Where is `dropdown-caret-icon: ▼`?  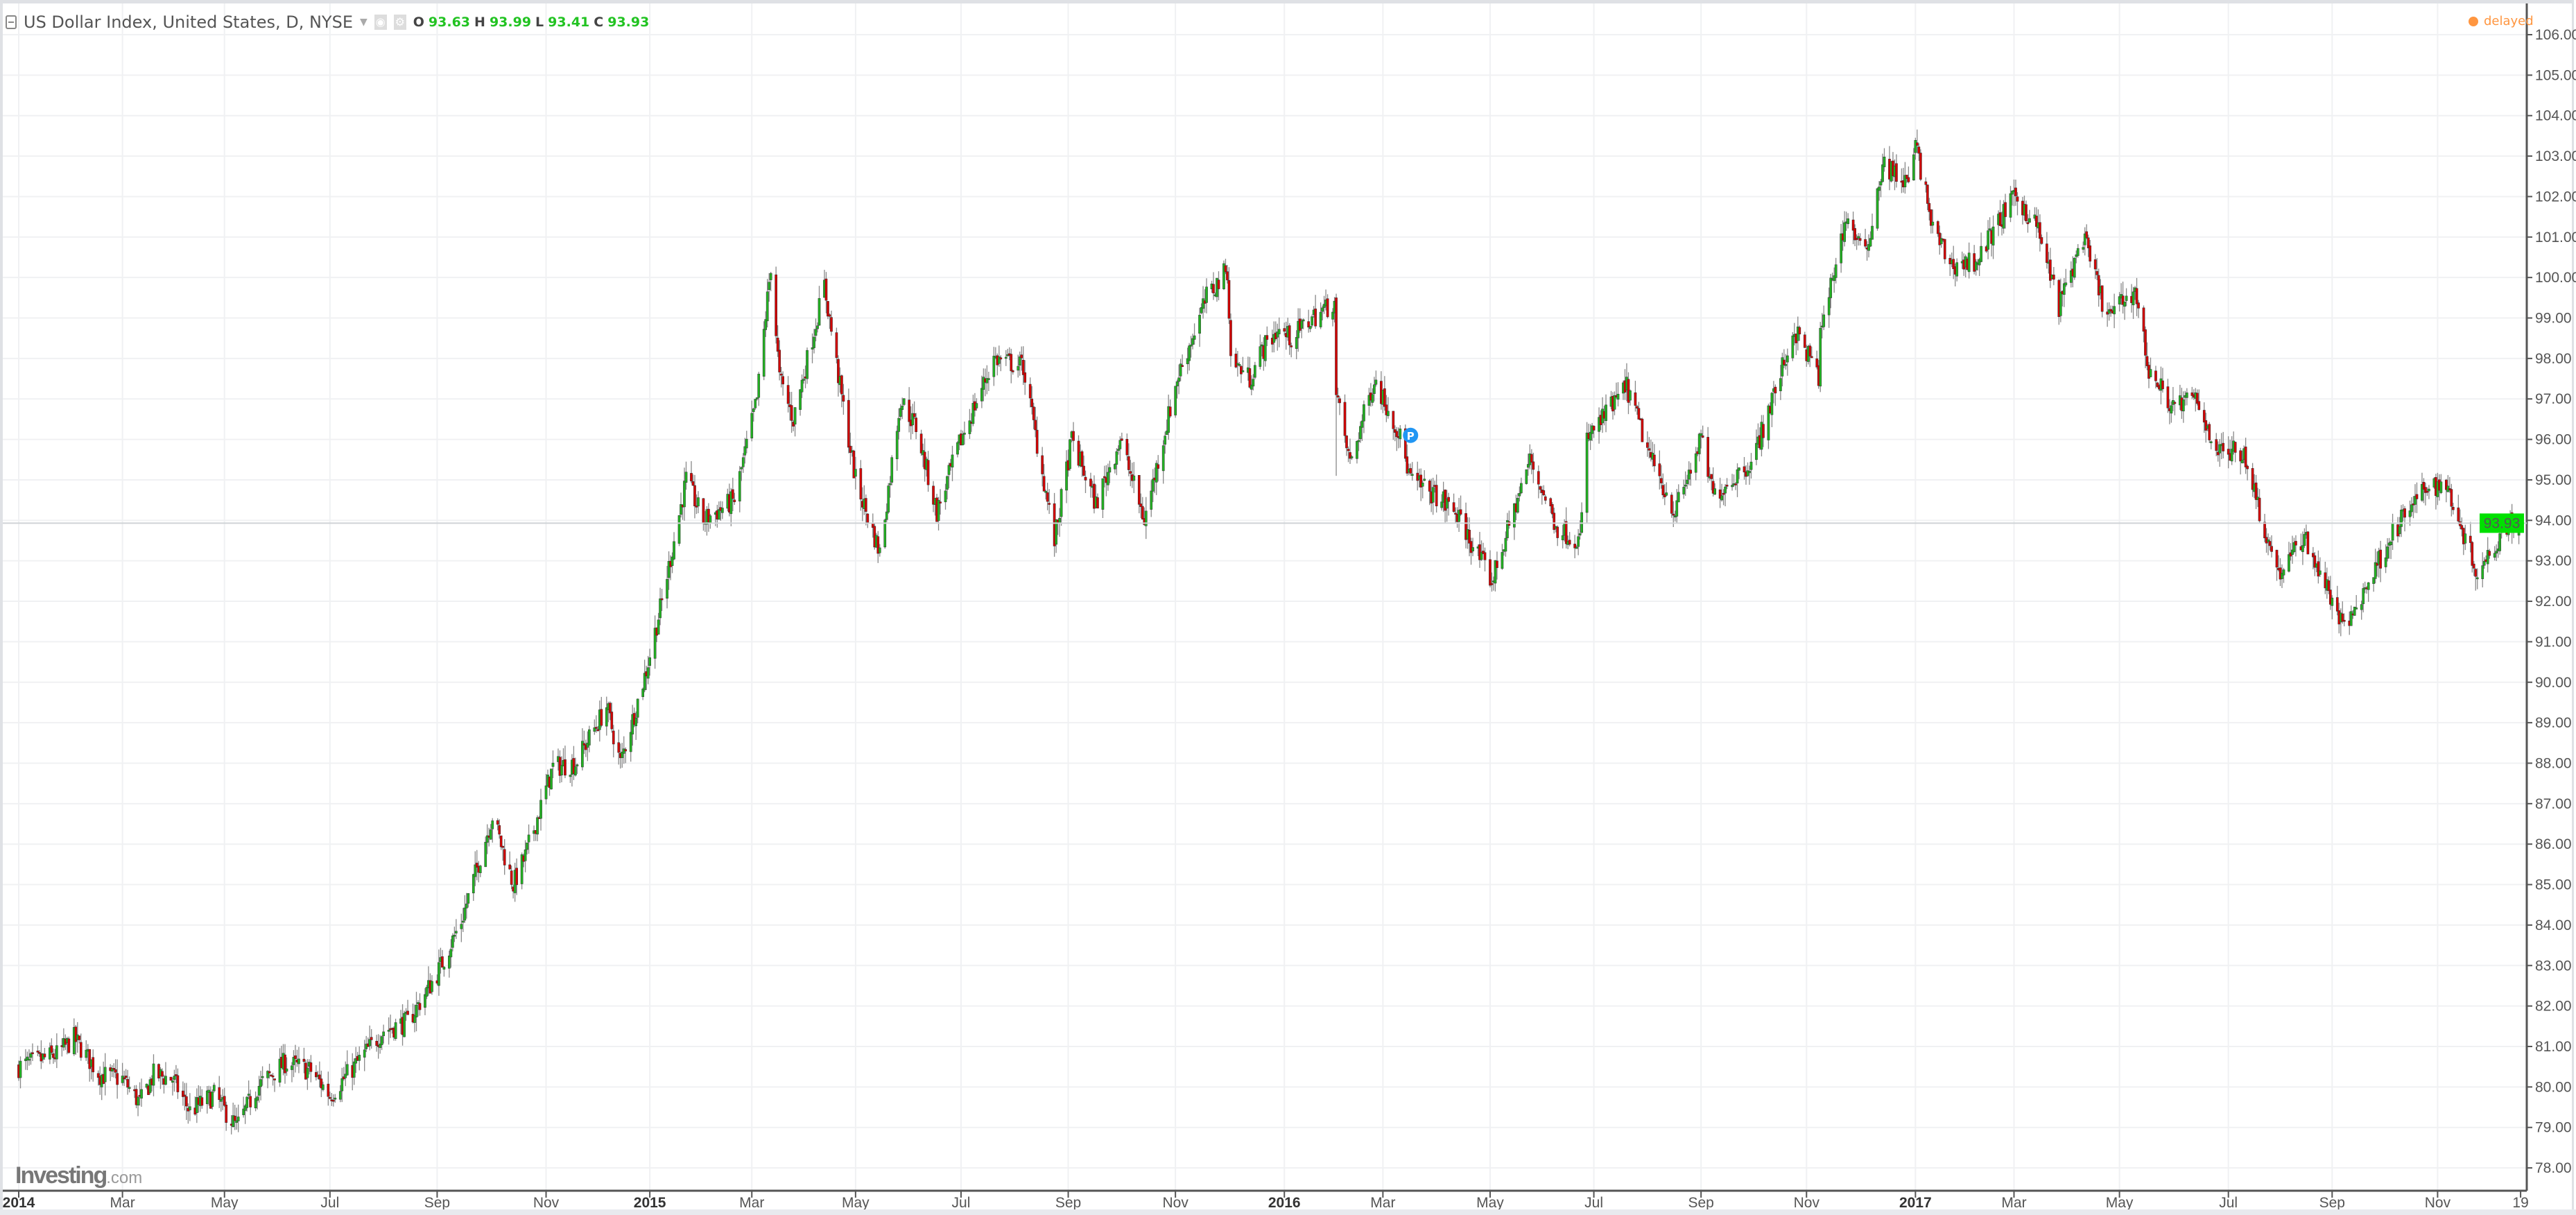
dropdown-caret-icon: ▼ is located at coordinates (363, 22).